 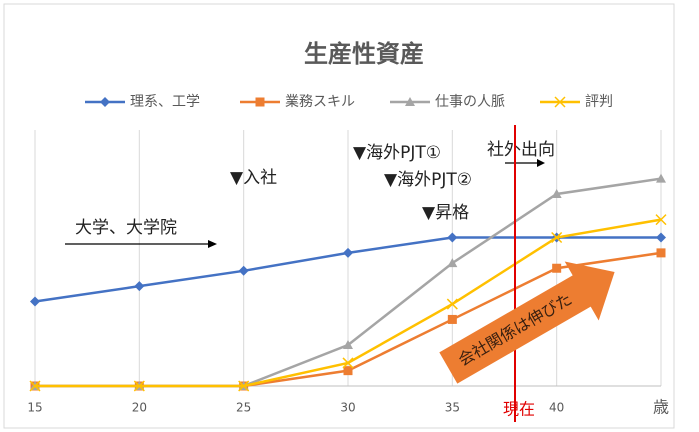 What do you see at coordinates (243, 408) in the screenshot?
I see `x-tick-label: 25` at bounding box center [243, 408].